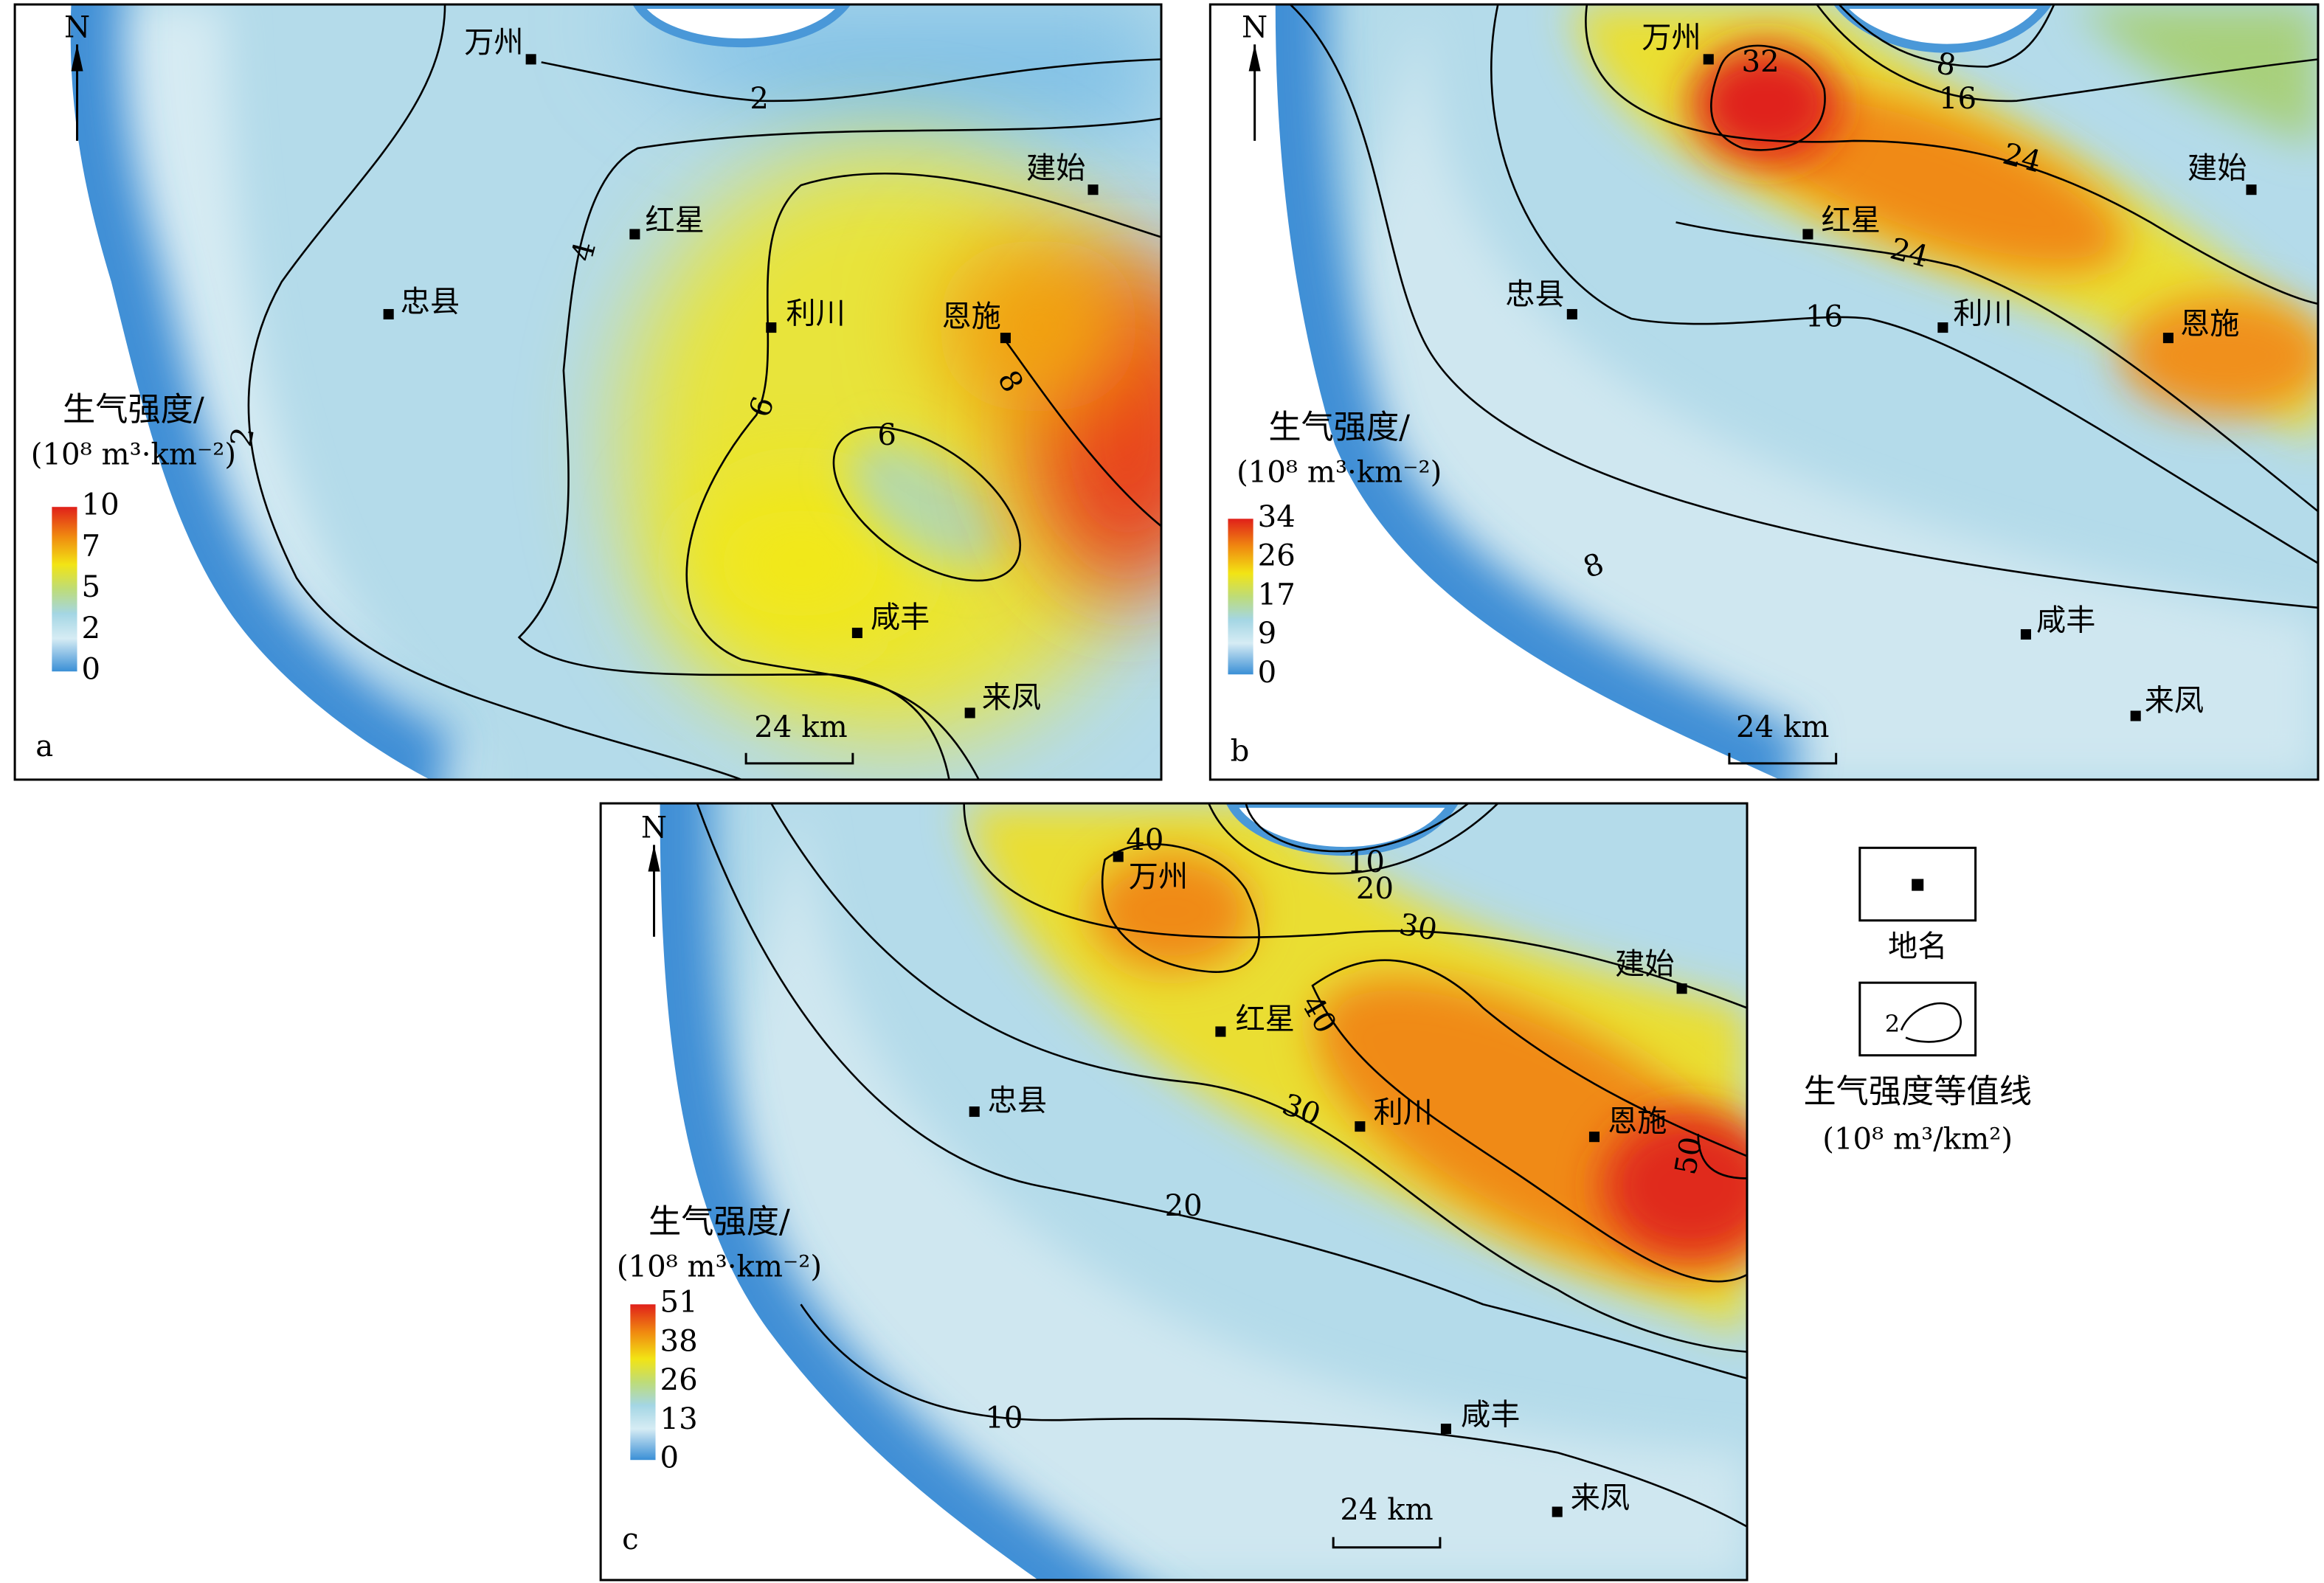 The height and width of the screenshot is (1583, 2324). What do you see at coordinates (1917, 1091) in the screenshot?
I see `legend-label: 生气强度等值线` at bounding box center [1917, 1091].